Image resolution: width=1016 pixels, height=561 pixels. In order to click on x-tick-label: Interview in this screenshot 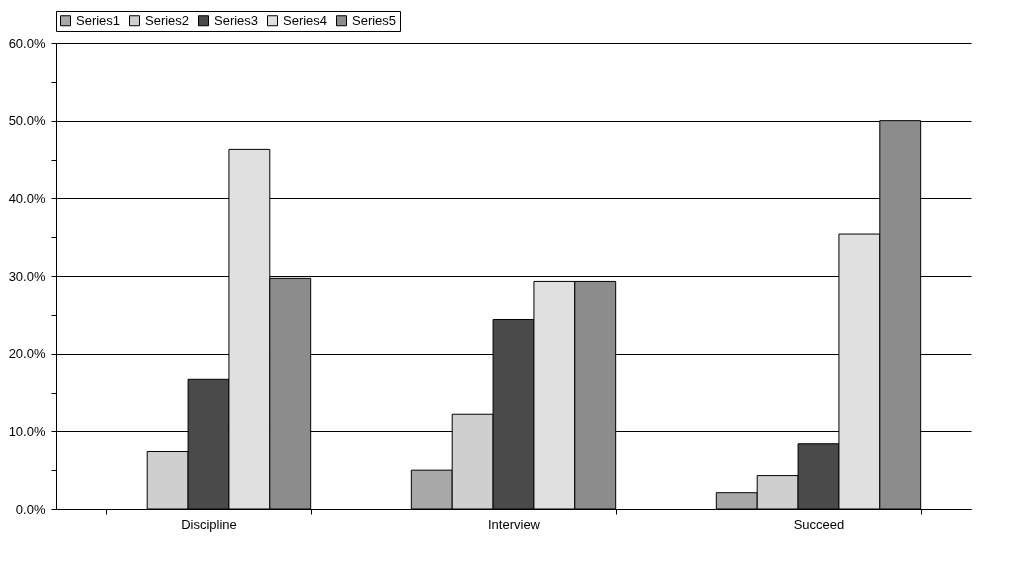, I will do `click(514, 524)`.